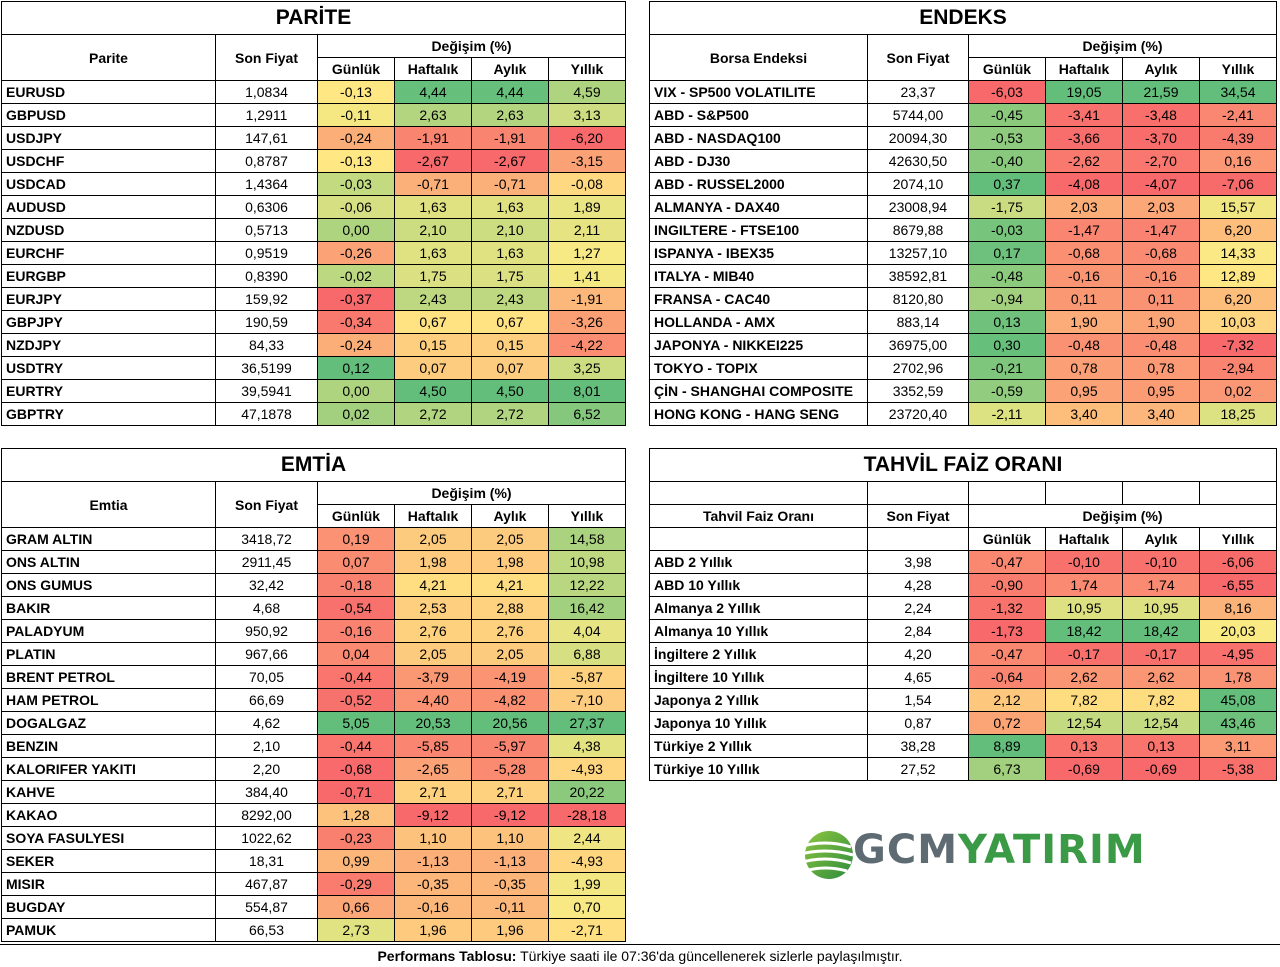 The image size is (1280, 967). What do you see at coordinates (1084, 700) in the screenshot?
I see `change-weekly: 7,82` at bounding box center [1084, 700].